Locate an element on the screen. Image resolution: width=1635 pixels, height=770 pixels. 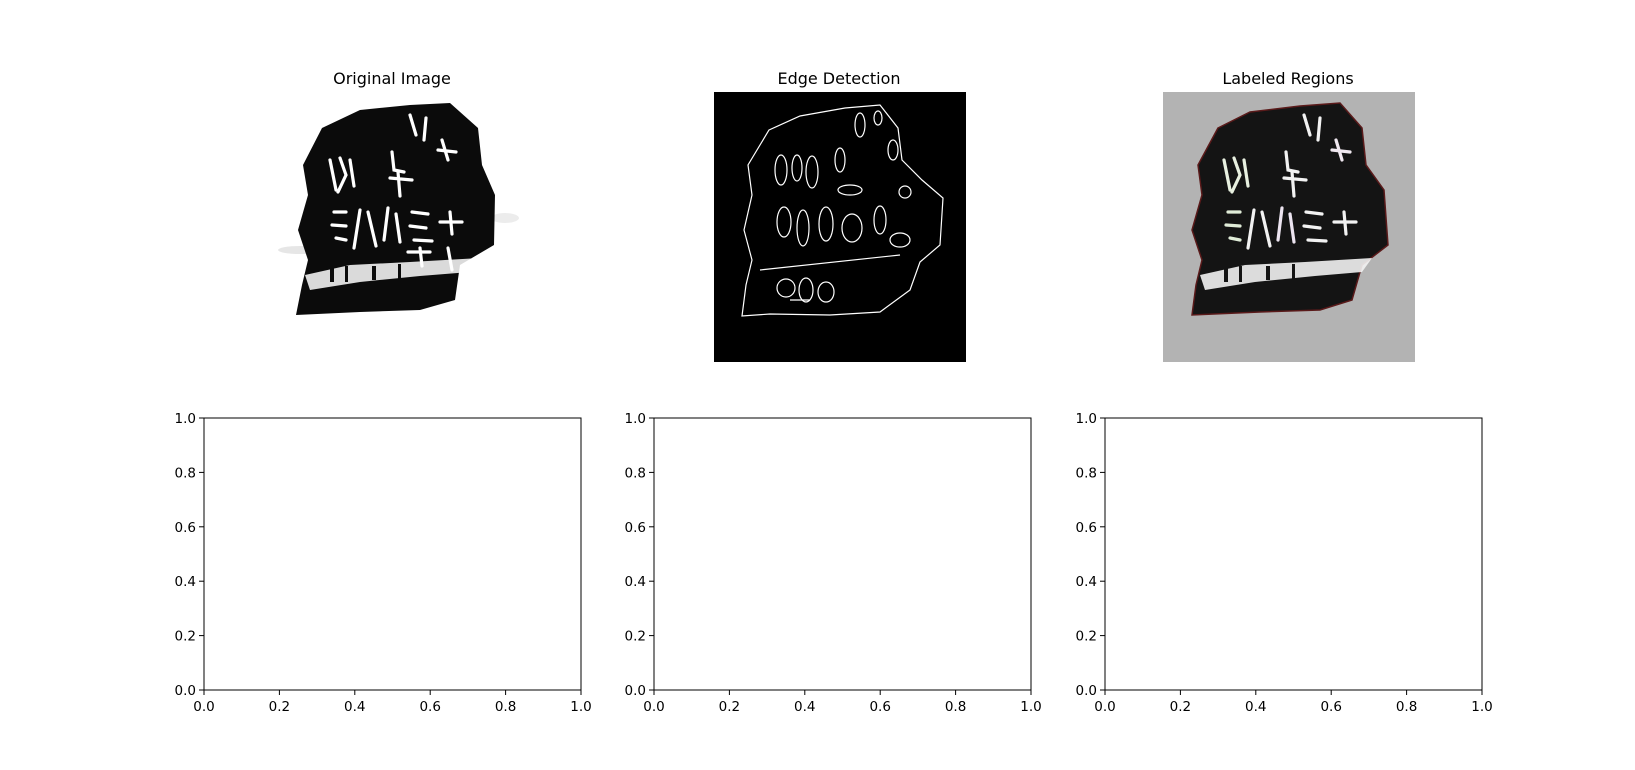
edge-outline is located at coordinates (842, 210).